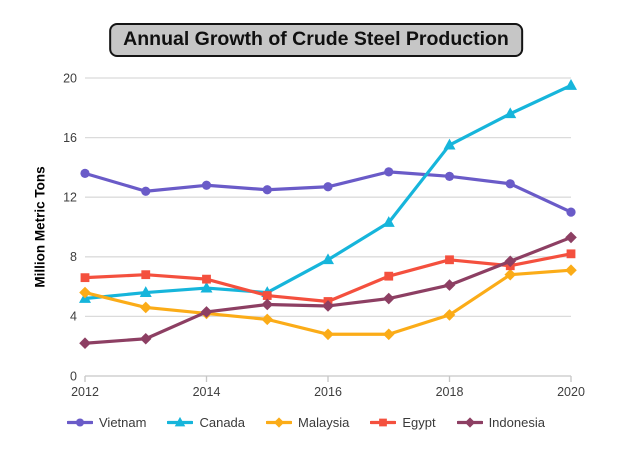 This screenshot has height=467, width=632. I want to click on legend-item-malaysia: Malaysia, so click(307, 422).